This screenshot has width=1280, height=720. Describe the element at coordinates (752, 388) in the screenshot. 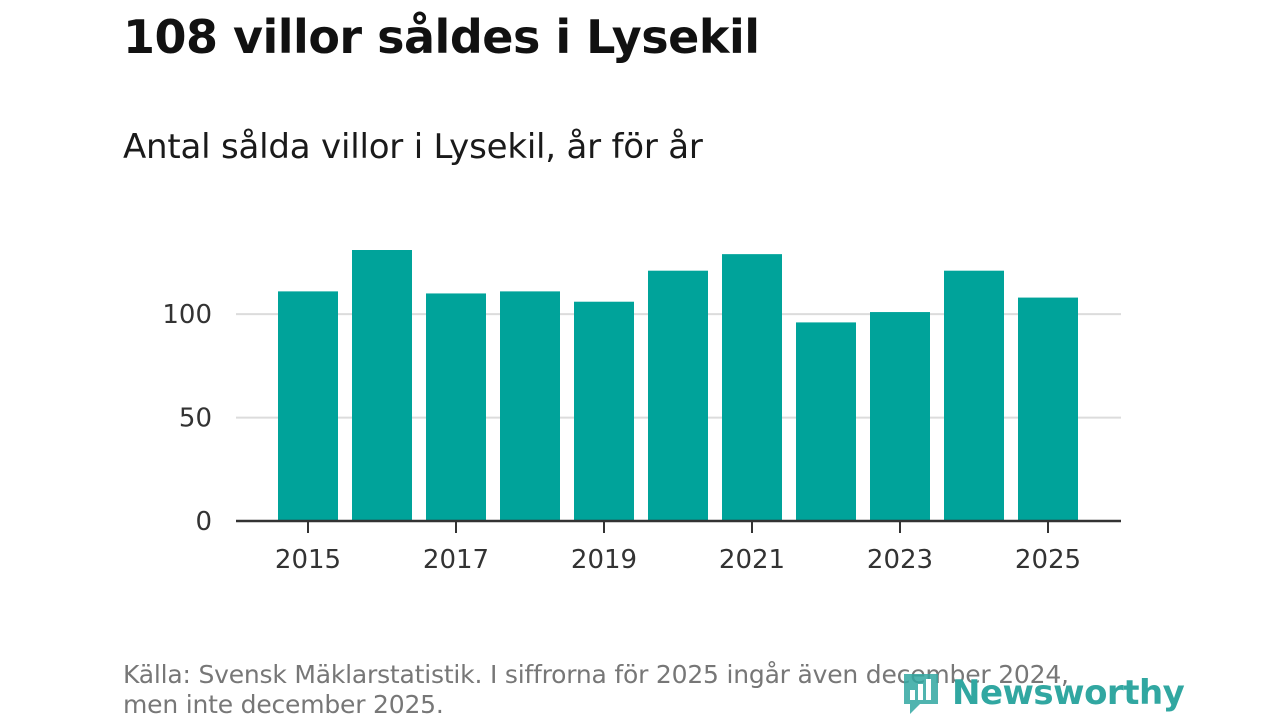

I see `bar-2021` at that location.